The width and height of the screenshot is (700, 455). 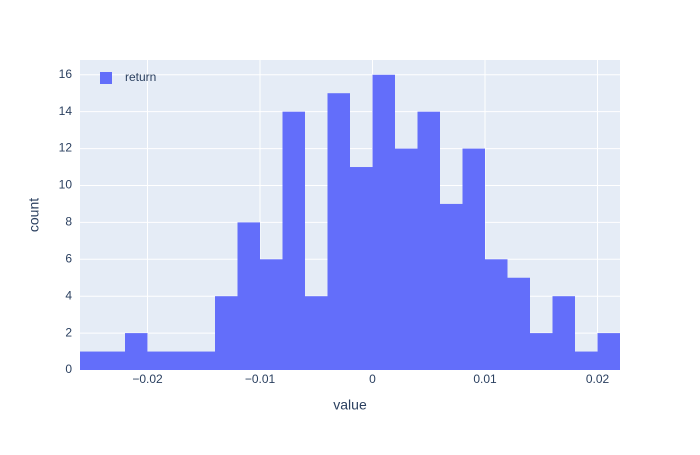 What do you see at coordinates (140, 77) in the screenshot?
I see `legend-label: return` at bounding box center [140, 77].